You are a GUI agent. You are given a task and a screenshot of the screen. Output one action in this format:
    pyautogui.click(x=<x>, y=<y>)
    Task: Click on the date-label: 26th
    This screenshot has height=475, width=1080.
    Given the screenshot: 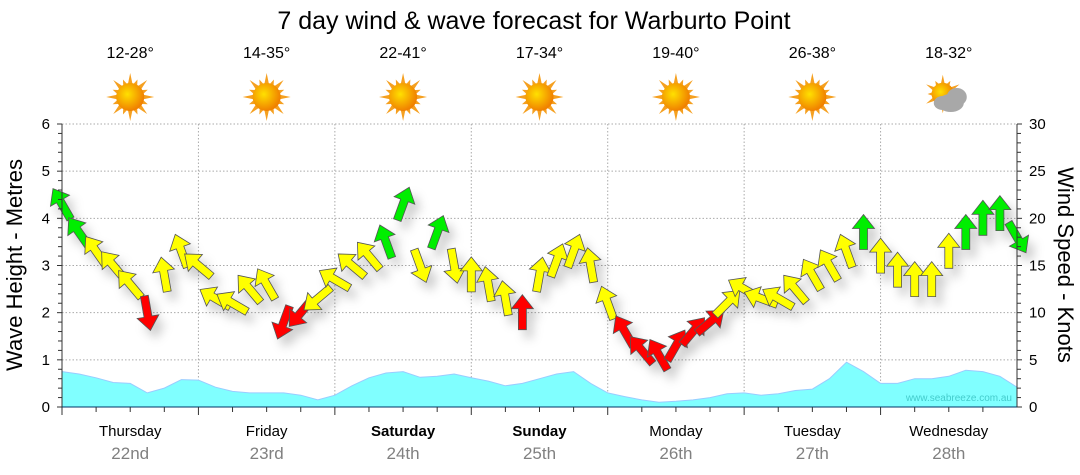 What is the action you would take?
    pyautogui.click(x=675, y=453)
    